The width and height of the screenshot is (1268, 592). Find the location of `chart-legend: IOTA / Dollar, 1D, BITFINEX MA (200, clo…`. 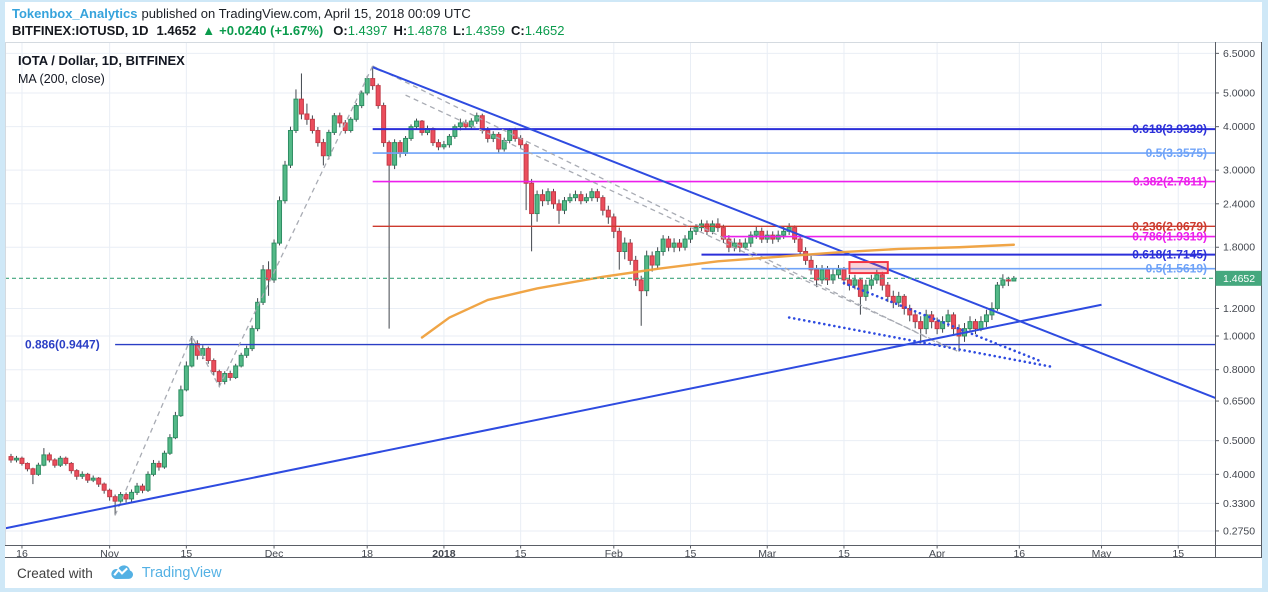

chart-legend: IOTA / Dollar, 1D, BITFINEX MA (200, clo… is located at coordinates (101, 69).